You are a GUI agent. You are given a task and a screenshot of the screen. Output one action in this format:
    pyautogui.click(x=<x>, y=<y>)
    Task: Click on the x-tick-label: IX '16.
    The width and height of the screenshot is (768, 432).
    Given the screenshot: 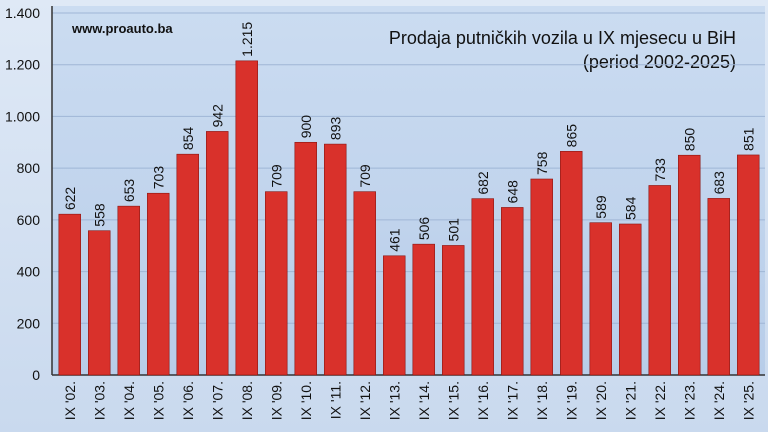 What is the action you would take?
    pyautogui.click(x=483, y=400)
    